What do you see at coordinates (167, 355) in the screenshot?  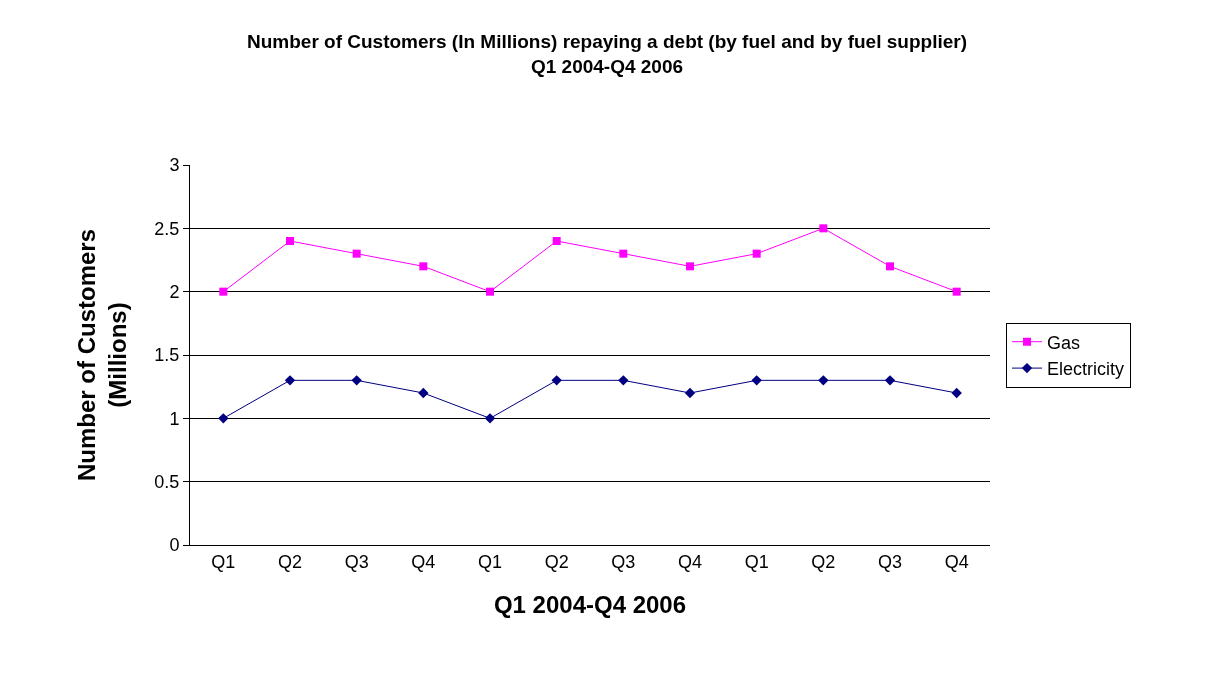 I see `y-tick-label: 1.5` at bounding box center [167, 355].